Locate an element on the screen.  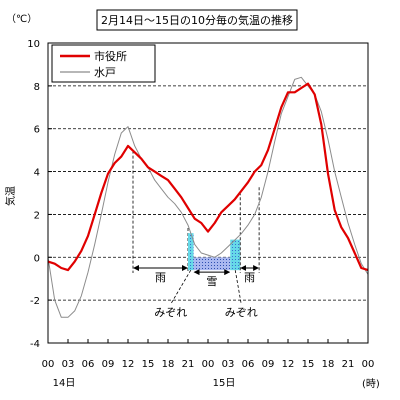
y-tick-label: 6 is located at coordinates (37, 130).